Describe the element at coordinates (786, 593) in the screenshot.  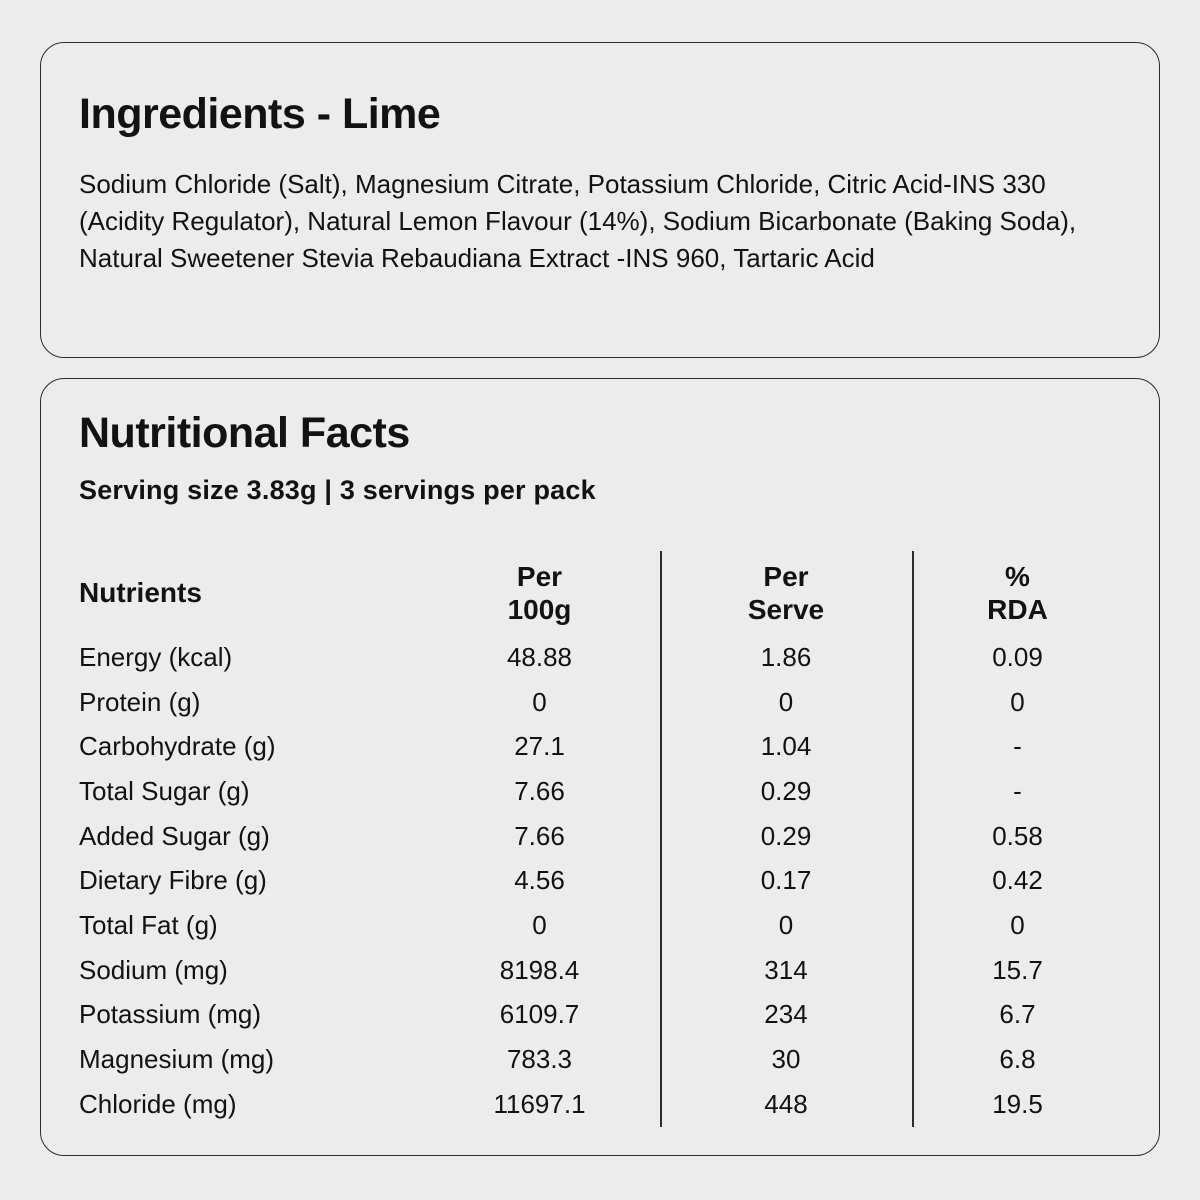
I see `header-per-serve: Per Serve` at that location.